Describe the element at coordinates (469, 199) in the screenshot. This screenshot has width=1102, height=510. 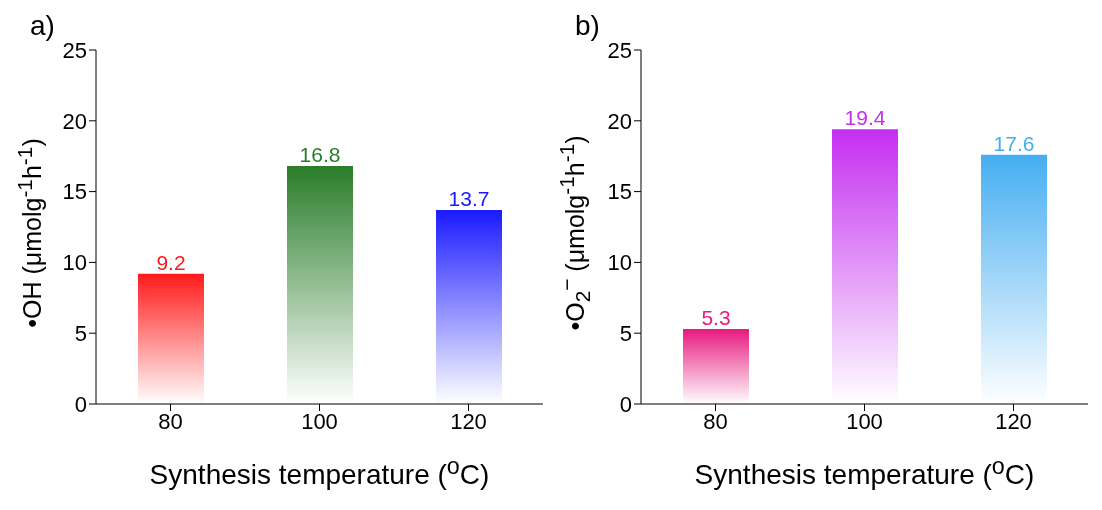
I see `data-label: 13.7` at that location.